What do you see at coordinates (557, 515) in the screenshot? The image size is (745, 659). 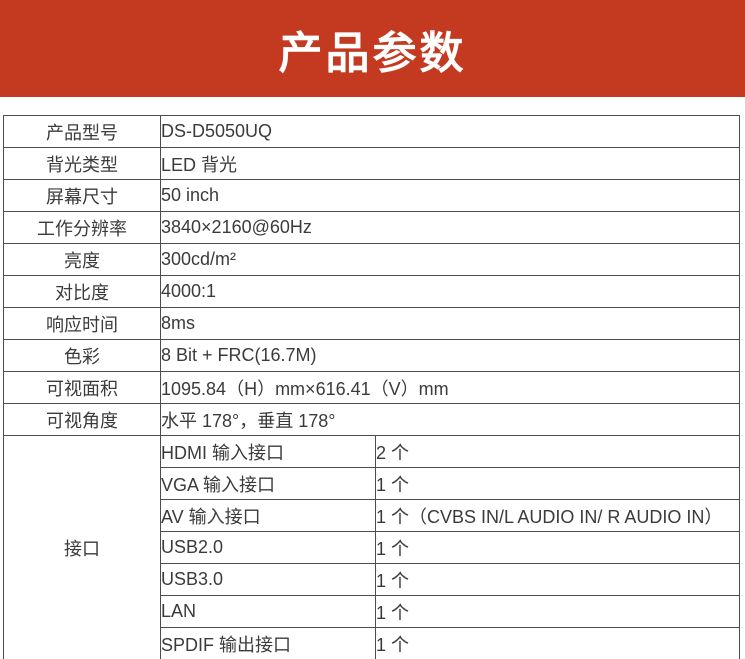 I see `interface-qty: 1 个（CVBS IN/L AUDIO IN/ R AUDIO IN）` at bounding box center [557, 515].